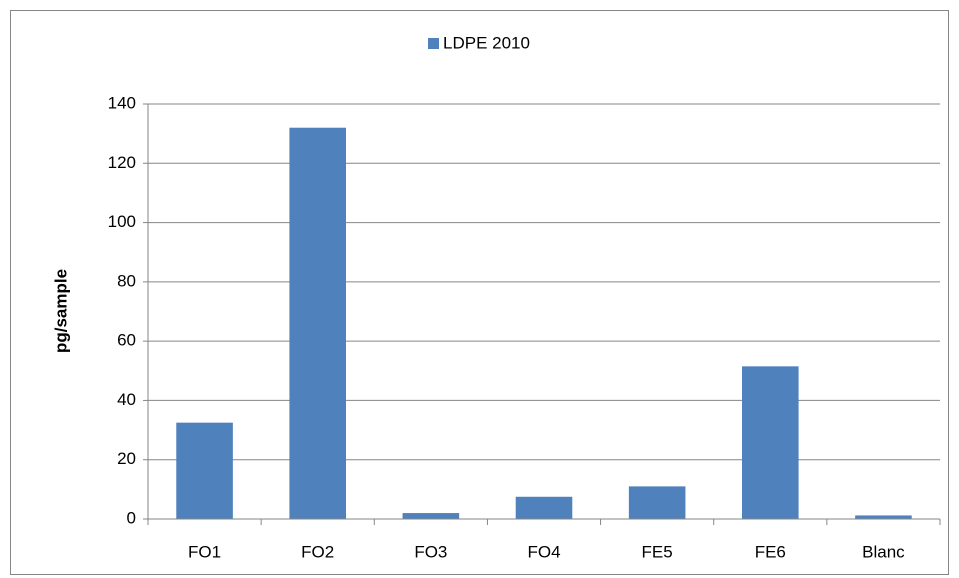 The image size is (959, 578). What do you see at coordinates (60, 311) in the screenshot?
I see `y-axis-label: pg/sample` at bounding box center [60, 311].